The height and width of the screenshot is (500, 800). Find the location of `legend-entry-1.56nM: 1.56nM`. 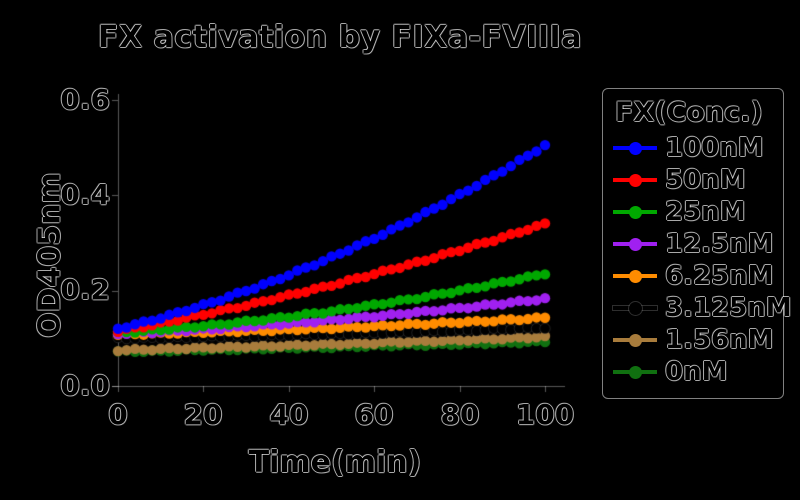

legend-entry-1.56nM: 1.56nM is located at coordinates (693, 340).